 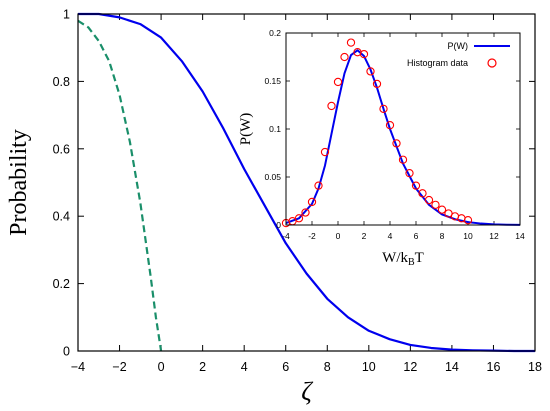 What do you see at coordinates (411, 262) in the screenshot?
I see `inset-x-label-sub: B` at bounding box center [411, 262].